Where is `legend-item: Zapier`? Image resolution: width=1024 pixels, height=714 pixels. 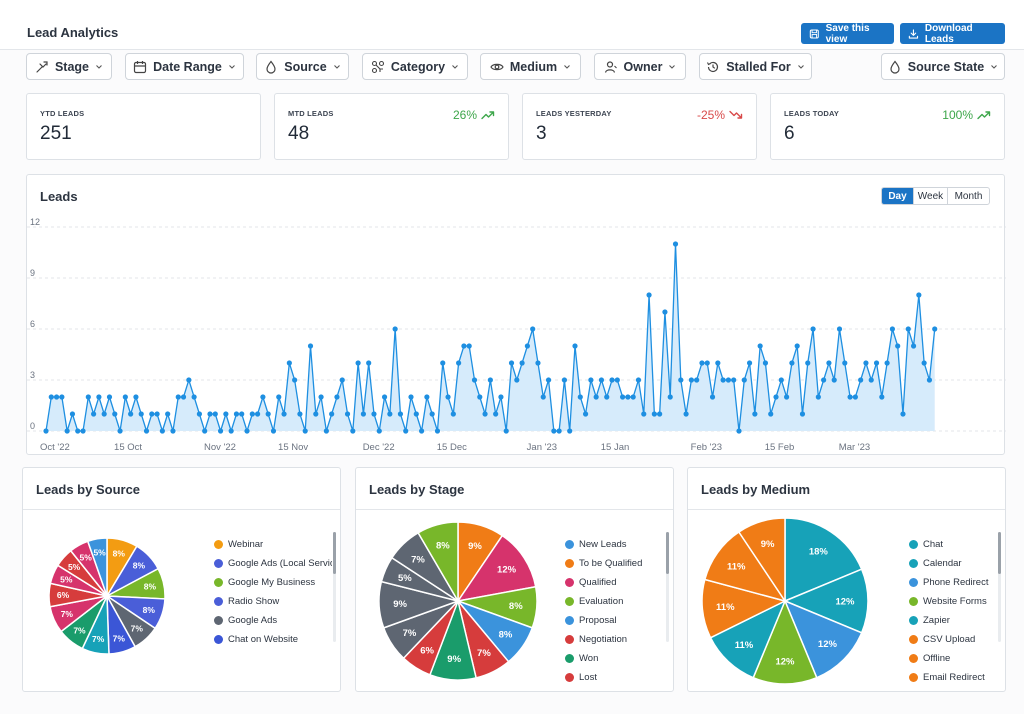 legend-item: Zapier is located at coordinates (966, 620).